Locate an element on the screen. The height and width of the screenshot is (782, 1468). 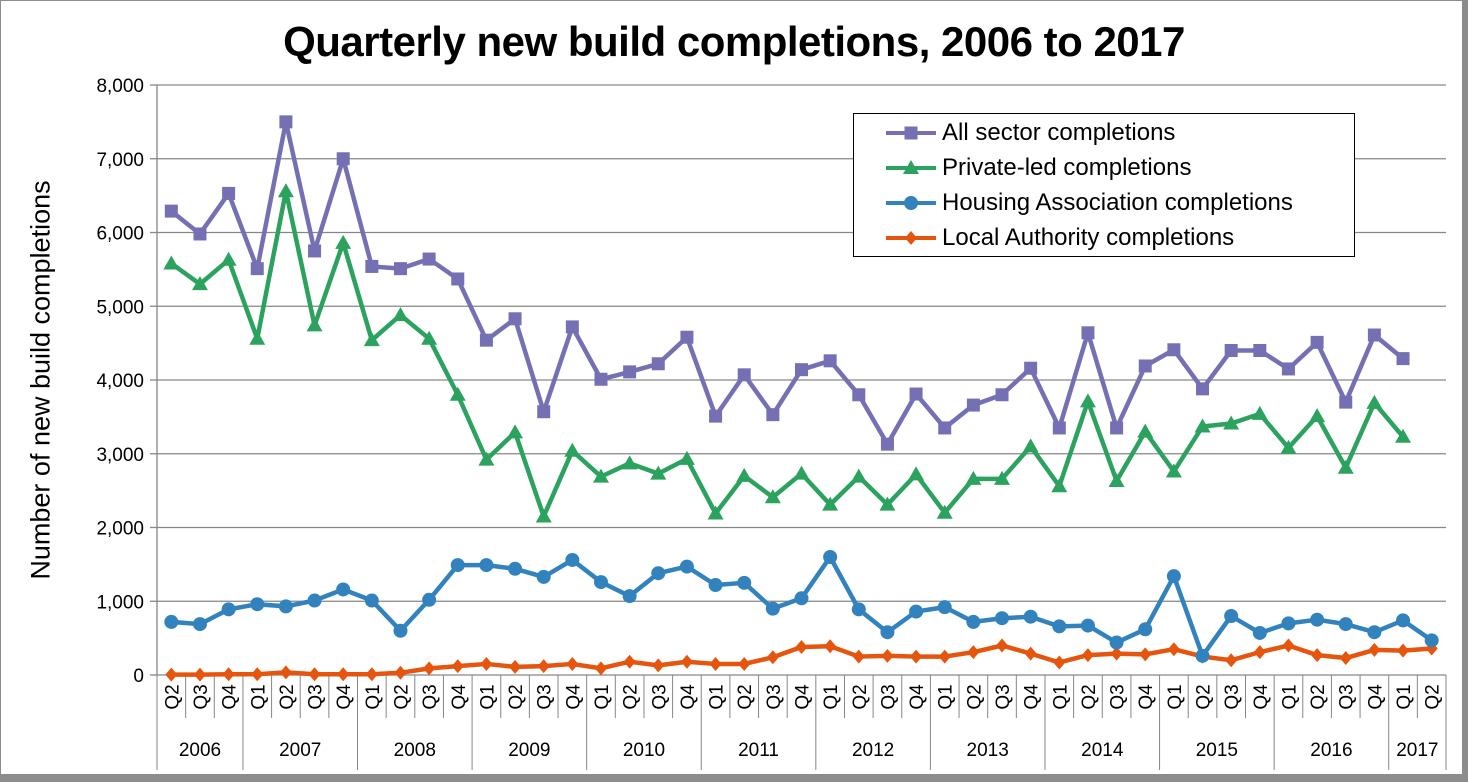
y-tick-label: 0 is located at coordinates (138, 676).